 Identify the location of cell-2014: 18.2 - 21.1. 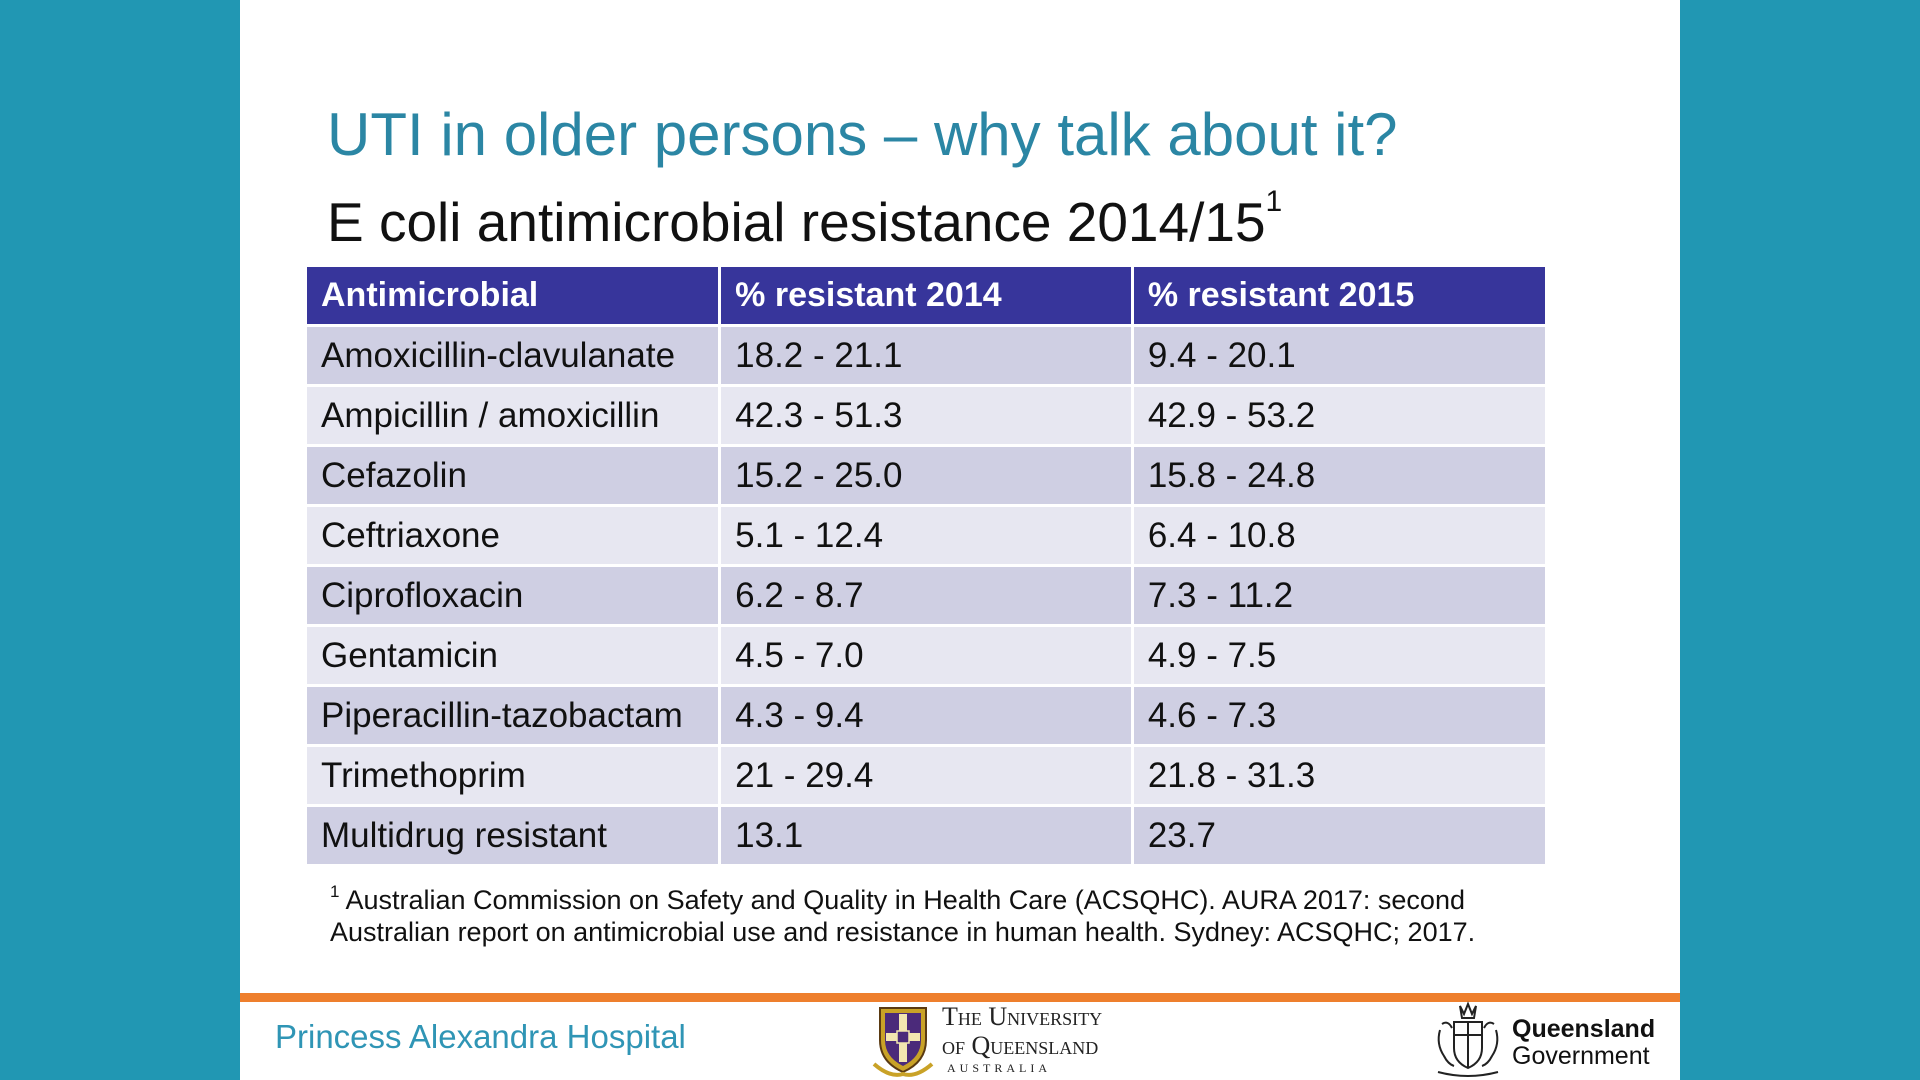
(926, 356).